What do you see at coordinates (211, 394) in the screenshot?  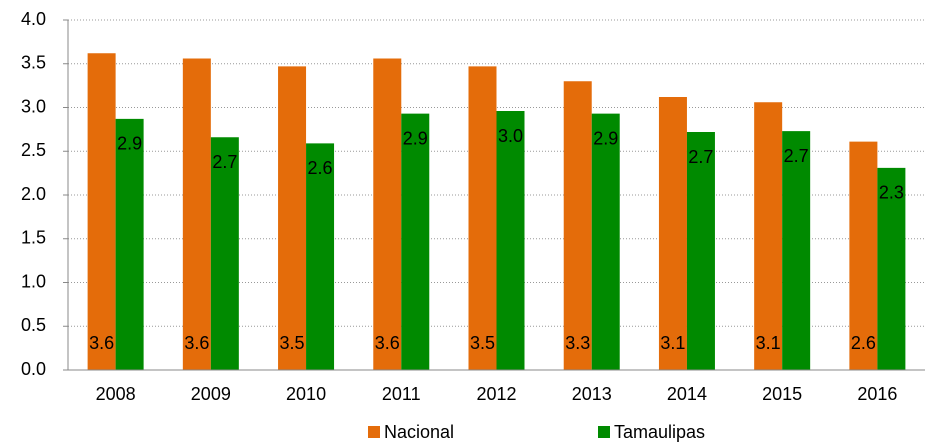 I see `x-tick-label: 2009` at bounding box center [211, 394].